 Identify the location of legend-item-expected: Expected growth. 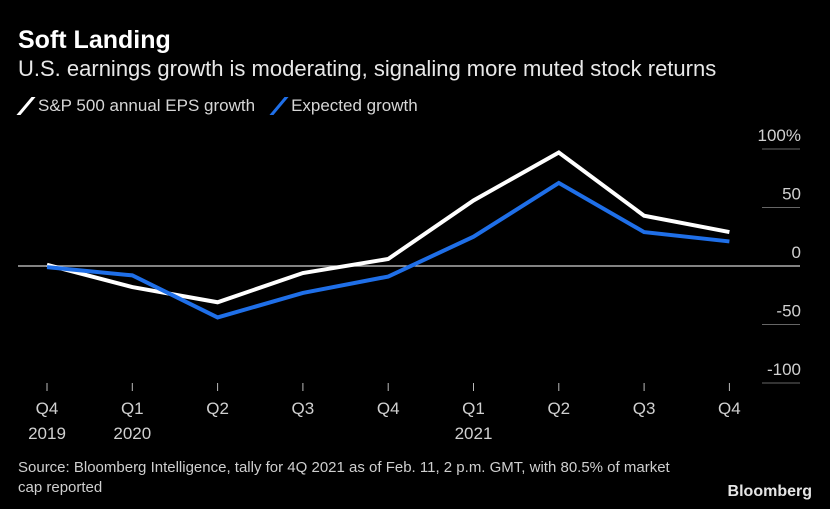
(343, 106).